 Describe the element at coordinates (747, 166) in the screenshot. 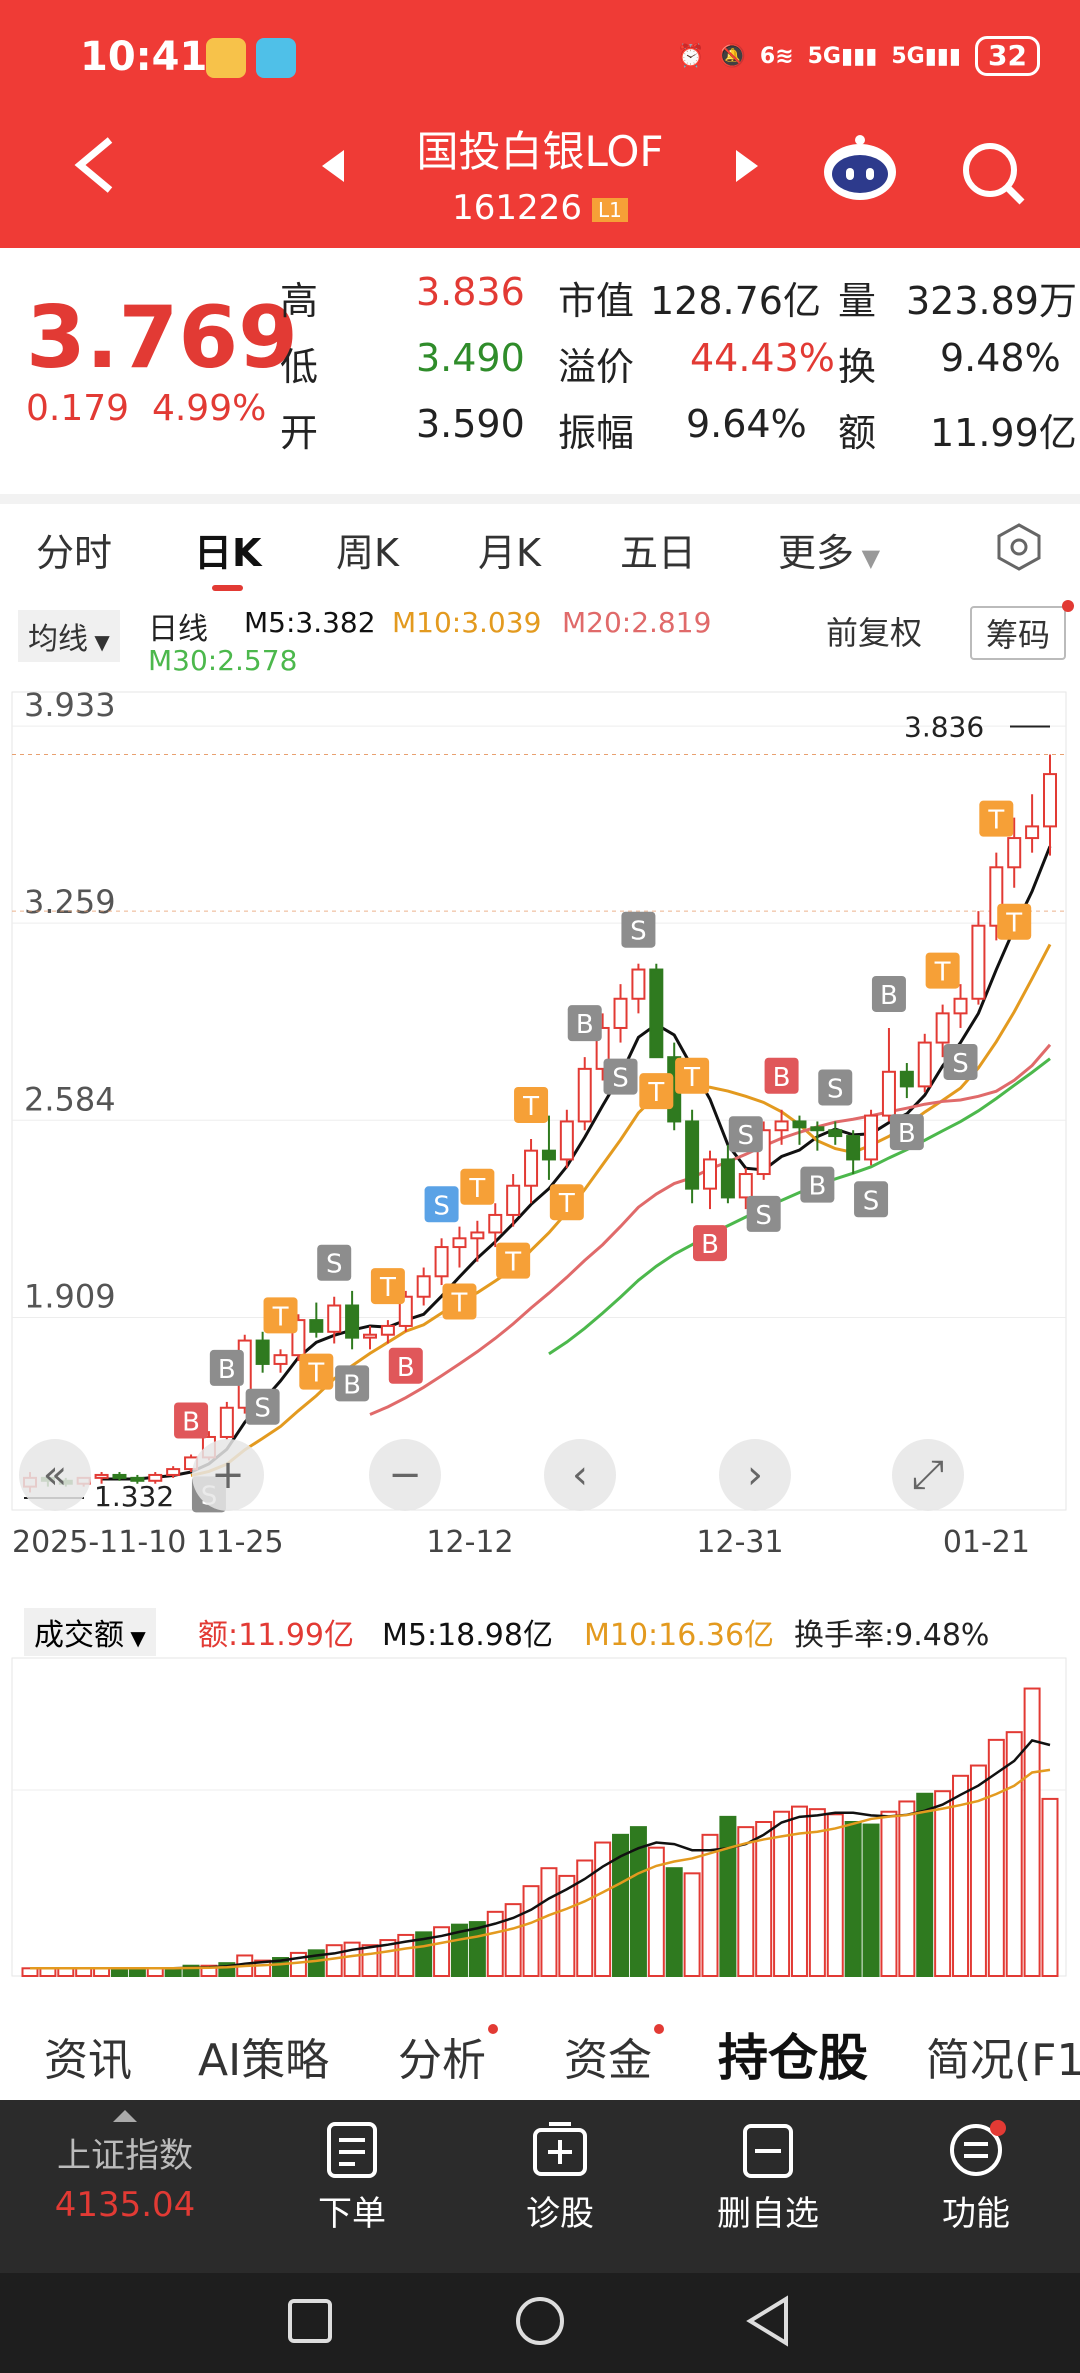

I see `next-stock-button` at that location.